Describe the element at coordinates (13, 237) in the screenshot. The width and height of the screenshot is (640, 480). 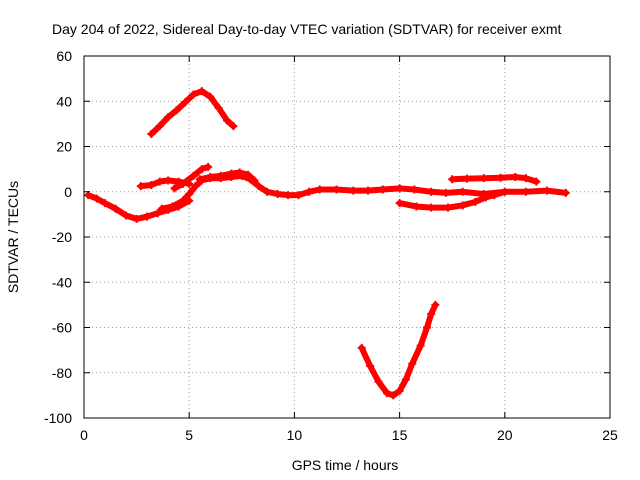
I see `y-axis-label: SDTVAR / TECUs` at that location.